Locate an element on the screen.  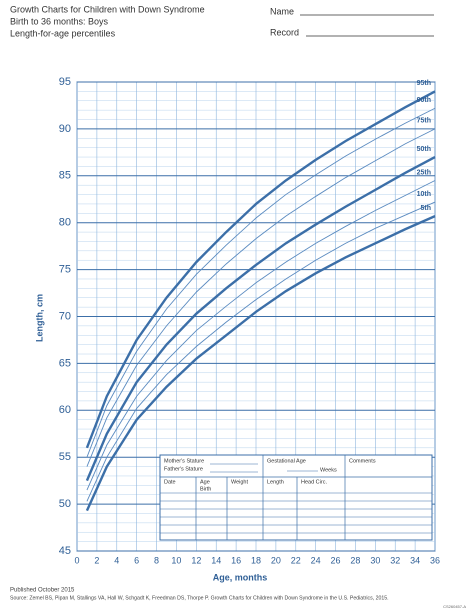
y-tick-label: 75 is located at coordinates (65, 270).